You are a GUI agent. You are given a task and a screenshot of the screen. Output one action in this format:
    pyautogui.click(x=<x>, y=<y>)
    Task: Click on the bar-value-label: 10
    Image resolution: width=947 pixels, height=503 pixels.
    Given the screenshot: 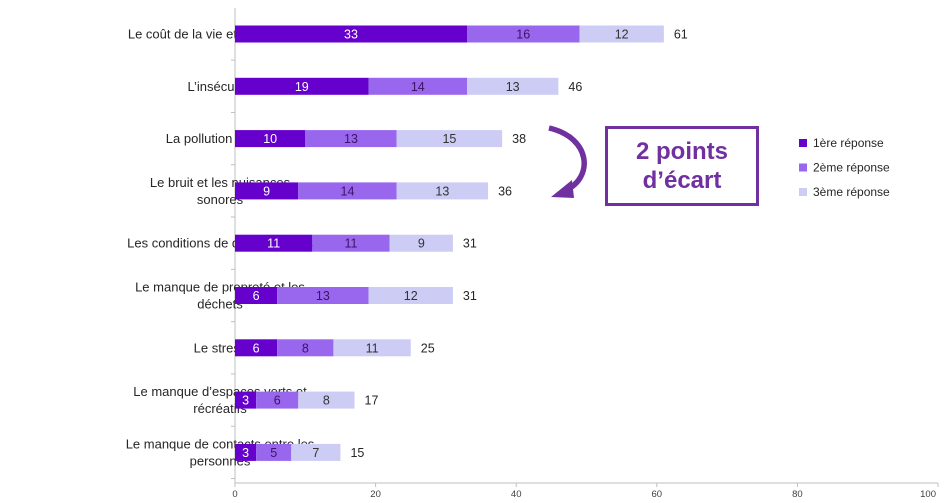 What is the action you would take?
    pyautogui.click(x=270, y=139)
    